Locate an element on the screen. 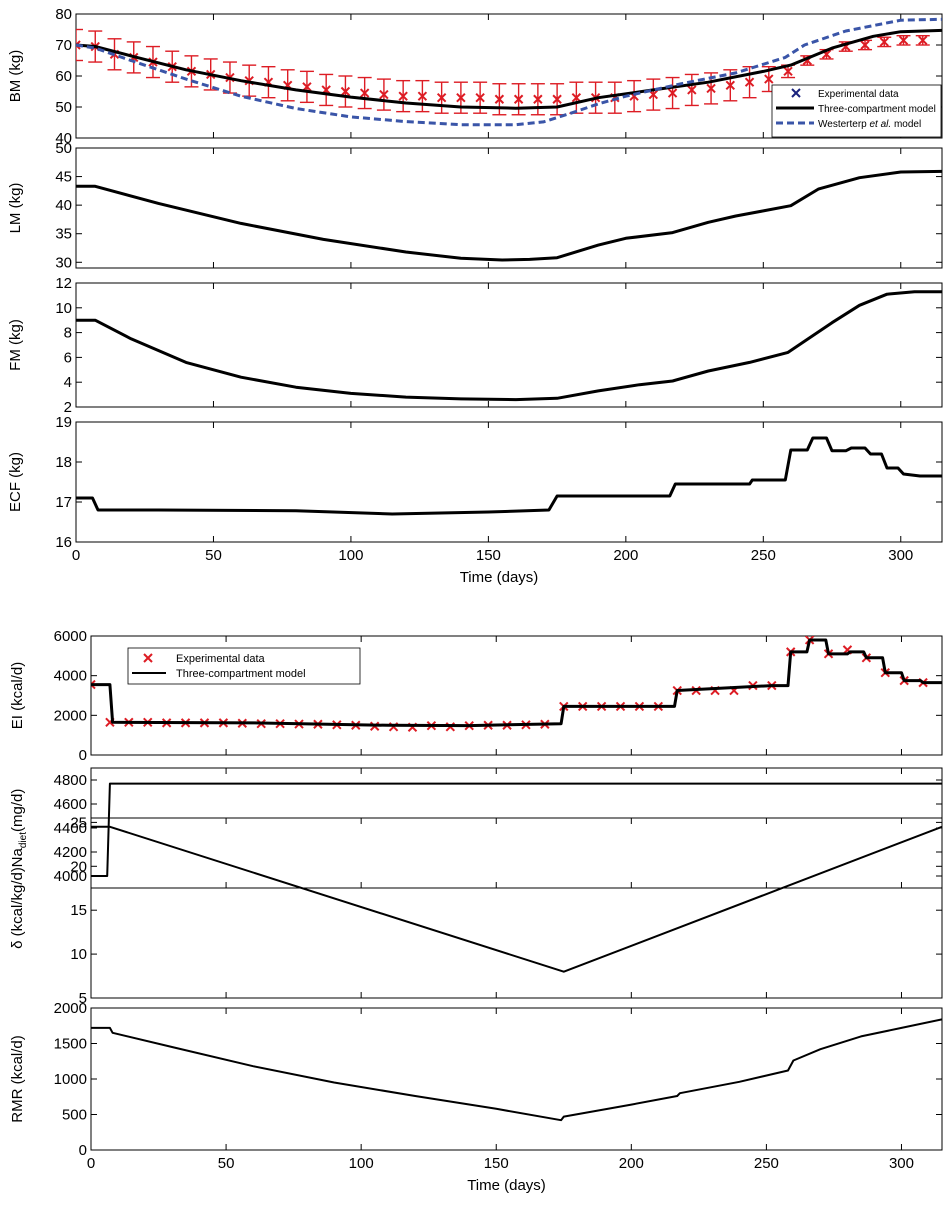 Image resolution: width=945 pixels, height=1208 pixels. legend-marker-cross is located at coordinates (148, 658).